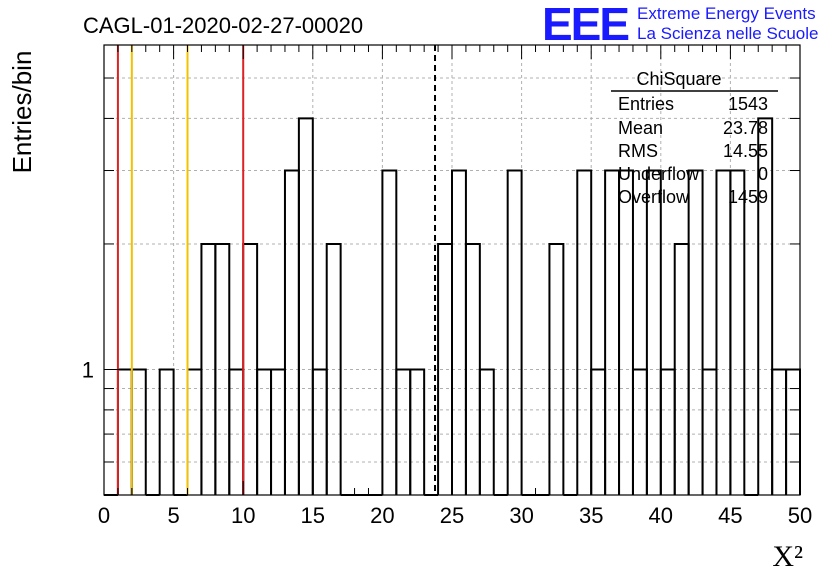 The image size is (836, 572). Describe the element at coordinates (382, 515) in the screenshot. I see `x-tick-label: 20` at that location.